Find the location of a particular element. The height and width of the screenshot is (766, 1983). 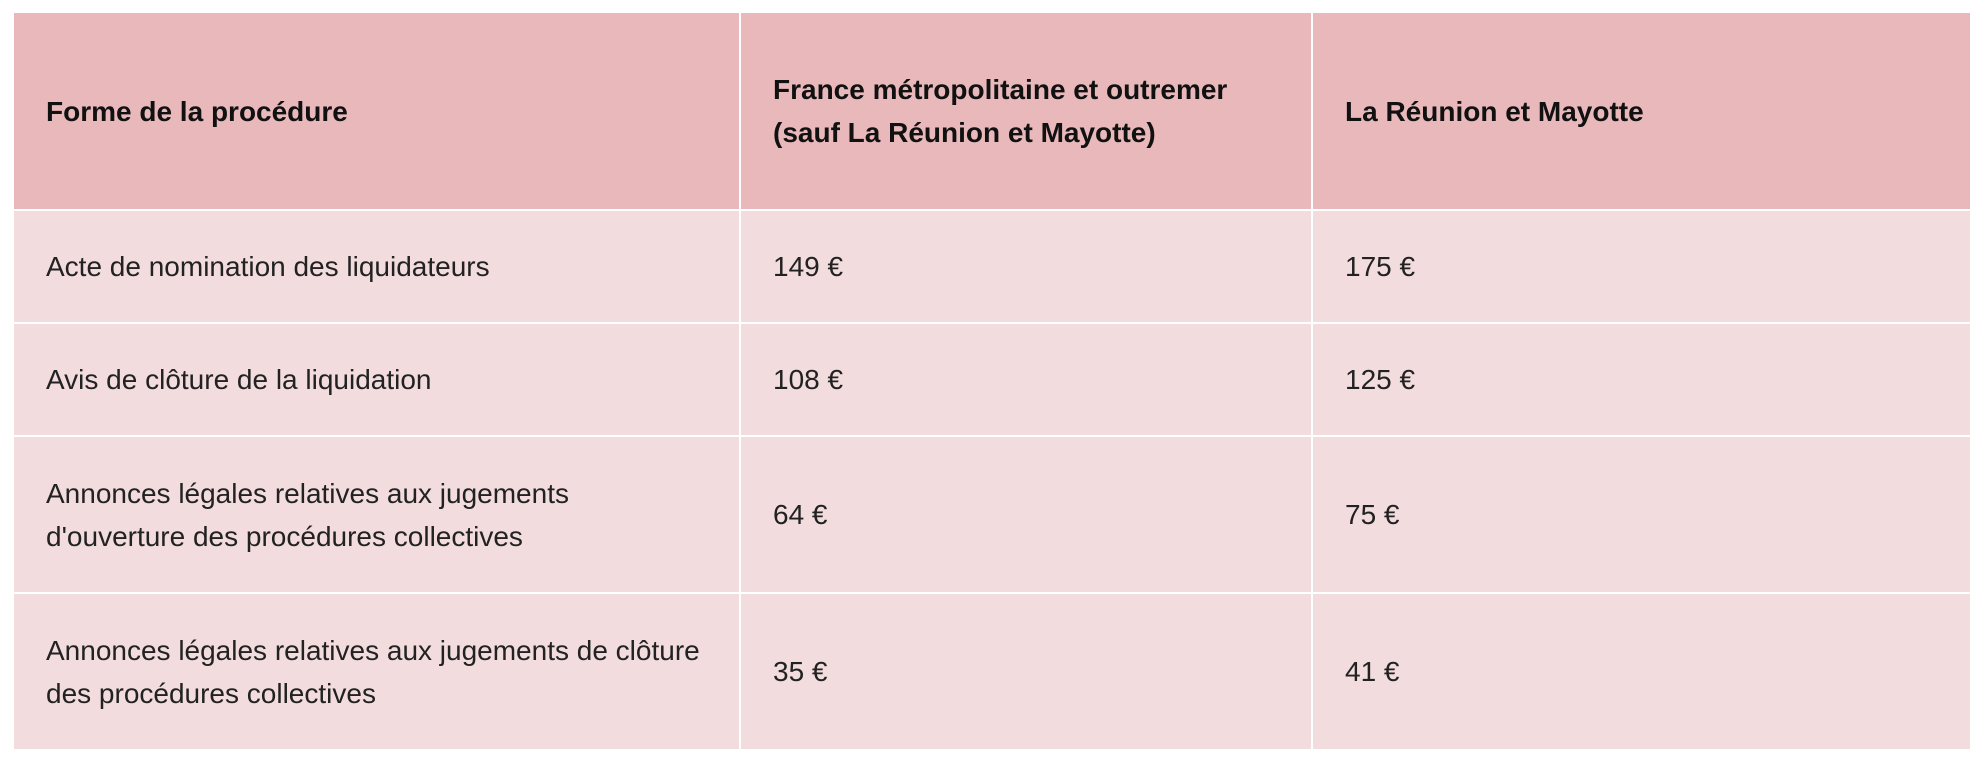

header-reunion-mayotte: La Réunion et Mayotte is located at coordinates (1641, 111).